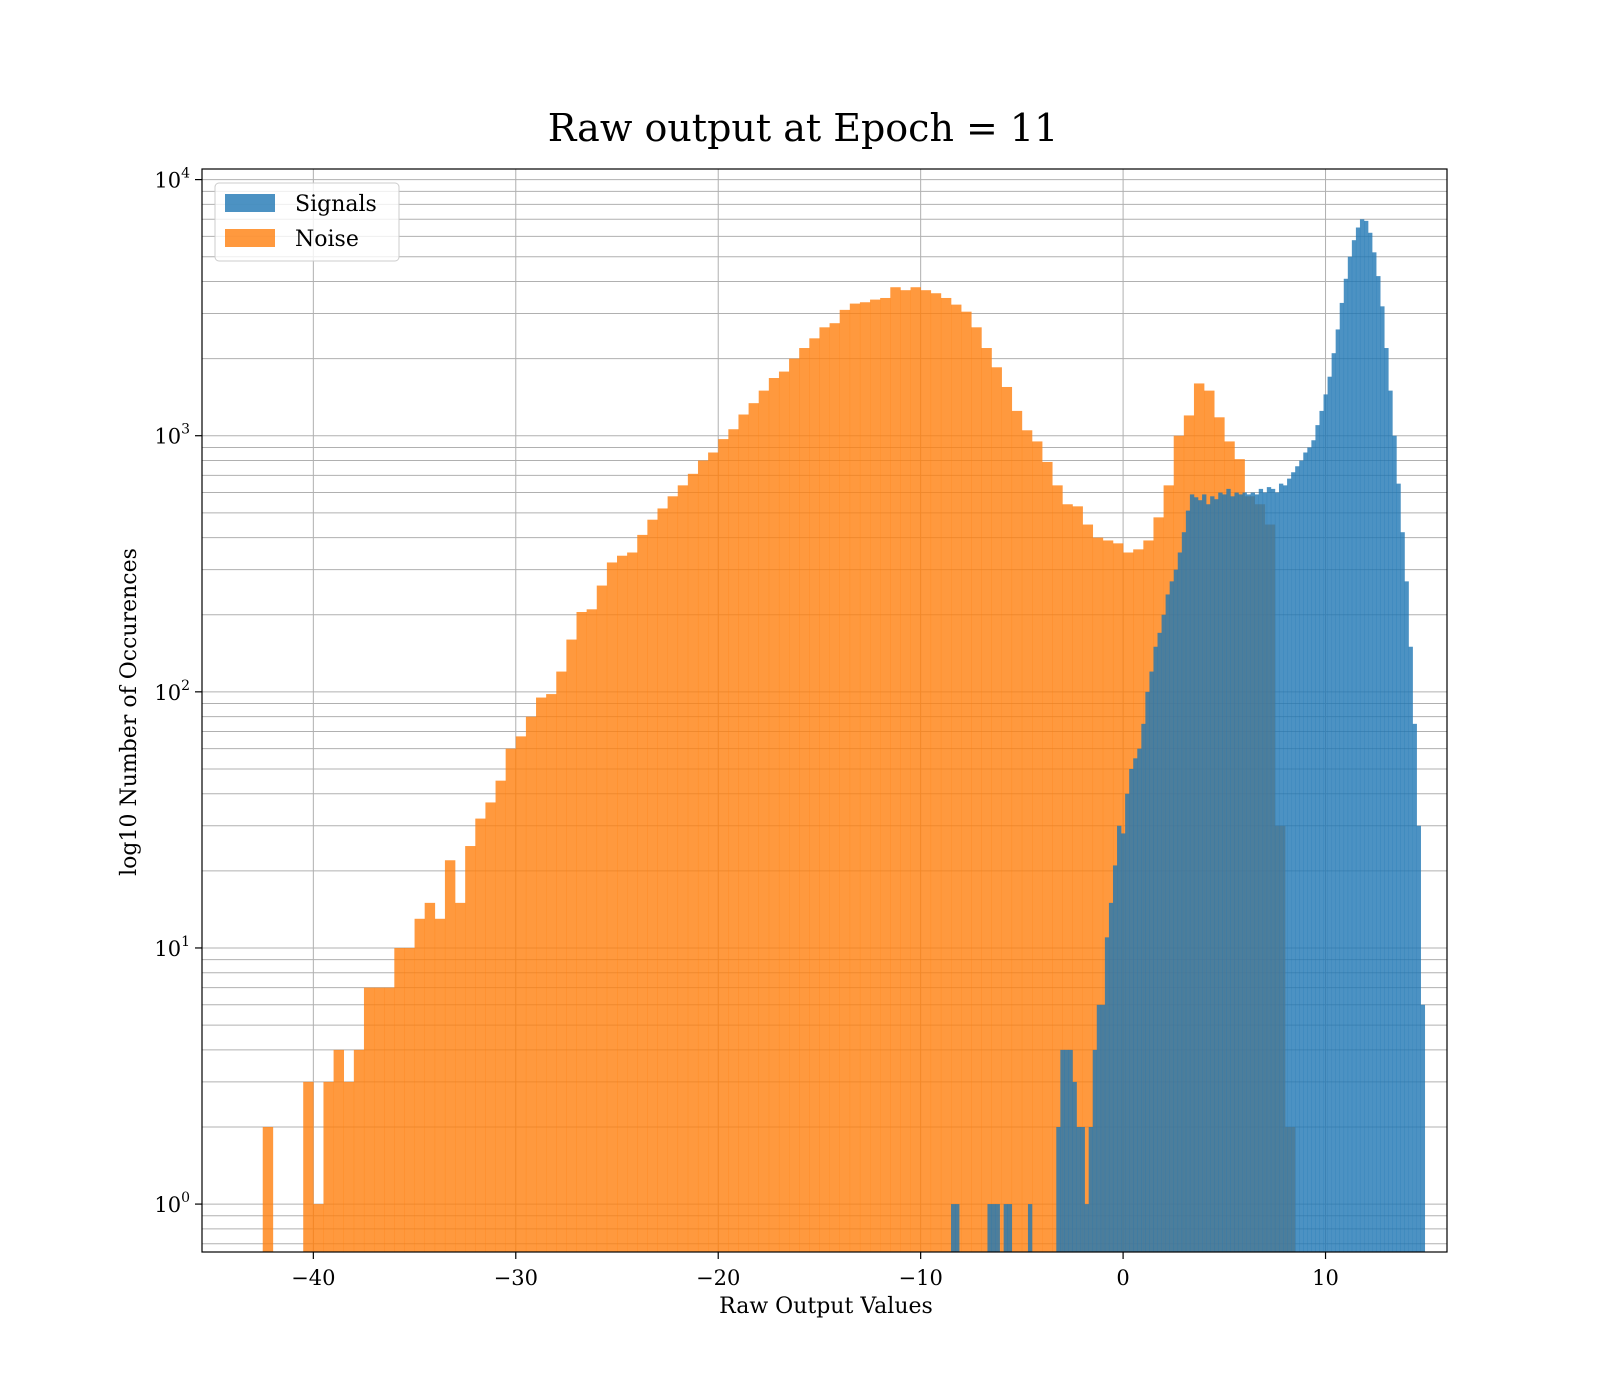 The height and width of the screenshot is (1400, 1600). Describe the element at coordinates (1122, 1278) in the screenshot. I see `x-tick-label: 0` at that location.